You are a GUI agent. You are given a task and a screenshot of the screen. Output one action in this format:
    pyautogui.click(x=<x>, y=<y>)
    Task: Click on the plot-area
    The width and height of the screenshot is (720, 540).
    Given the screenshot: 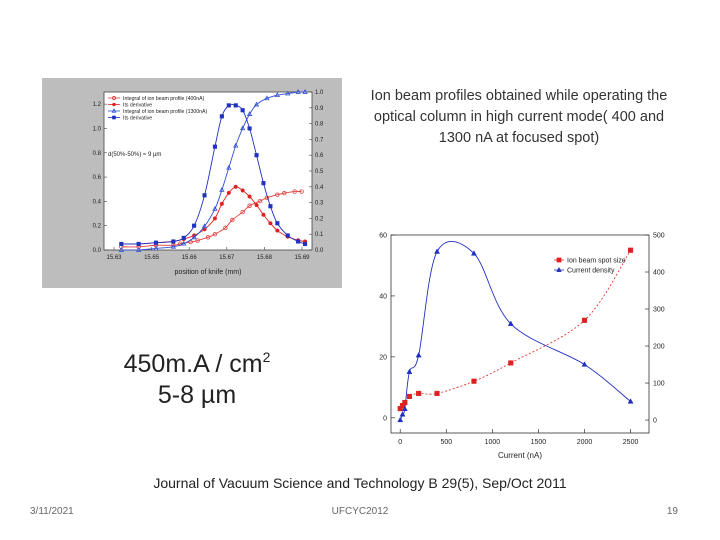 What is the action you would take?
    pyautogui.click(x=520, y=334)
    